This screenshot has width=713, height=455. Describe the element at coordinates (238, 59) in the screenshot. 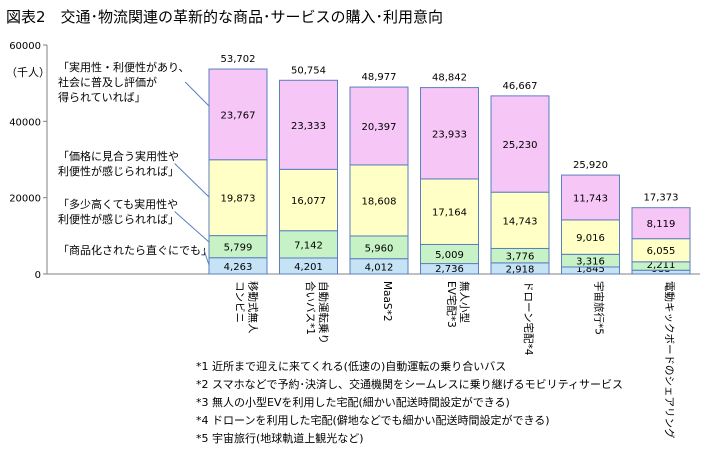

I see `total-label: 53,702` at that location.